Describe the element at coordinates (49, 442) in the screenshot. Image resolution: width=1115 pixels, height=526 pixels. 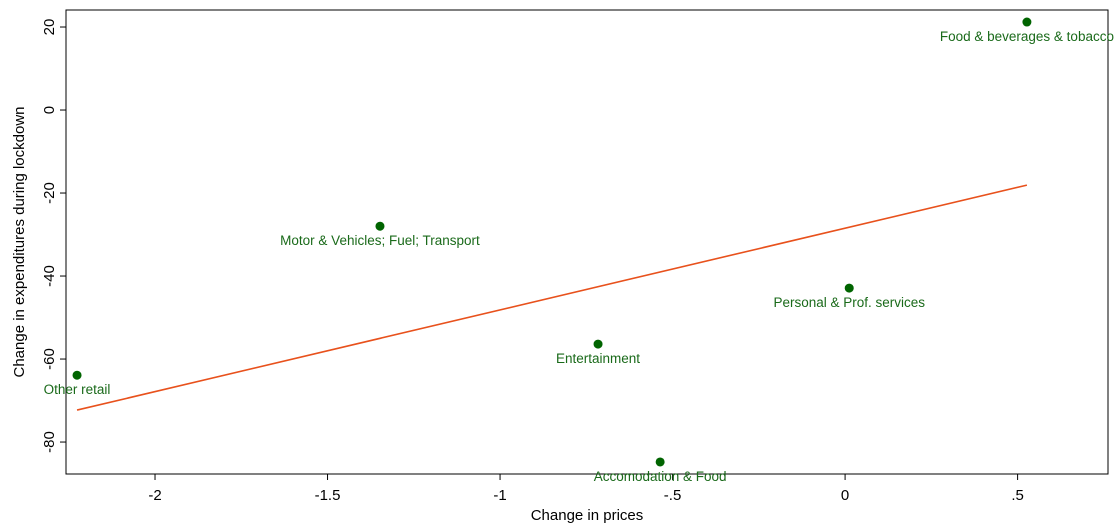
I see `y-tick-label: -80` at that location.